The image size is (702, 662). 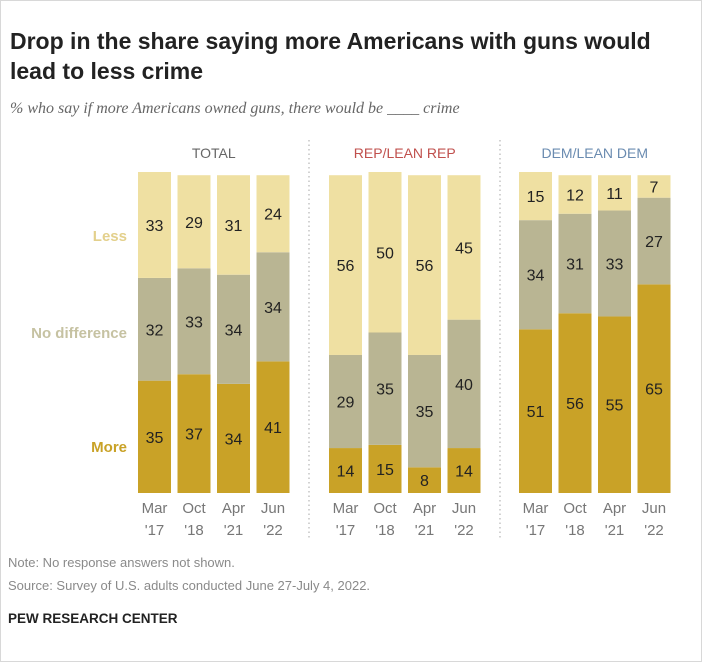 I want to click on panel-label-dem-lean-dem: DEM/LEAN DEM, so click(x=594, y=153).